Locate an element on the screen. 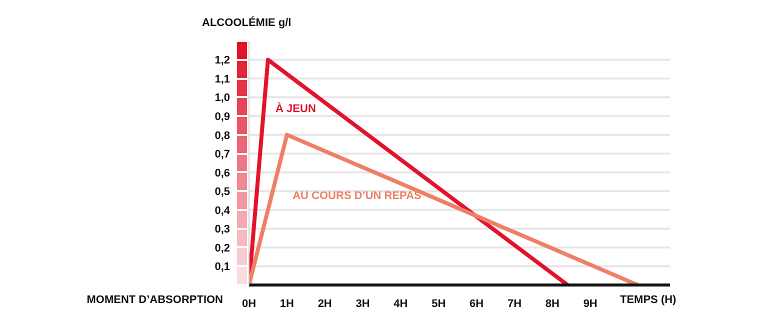  x-tick-label: 1H is located at coordinates (287, 304).